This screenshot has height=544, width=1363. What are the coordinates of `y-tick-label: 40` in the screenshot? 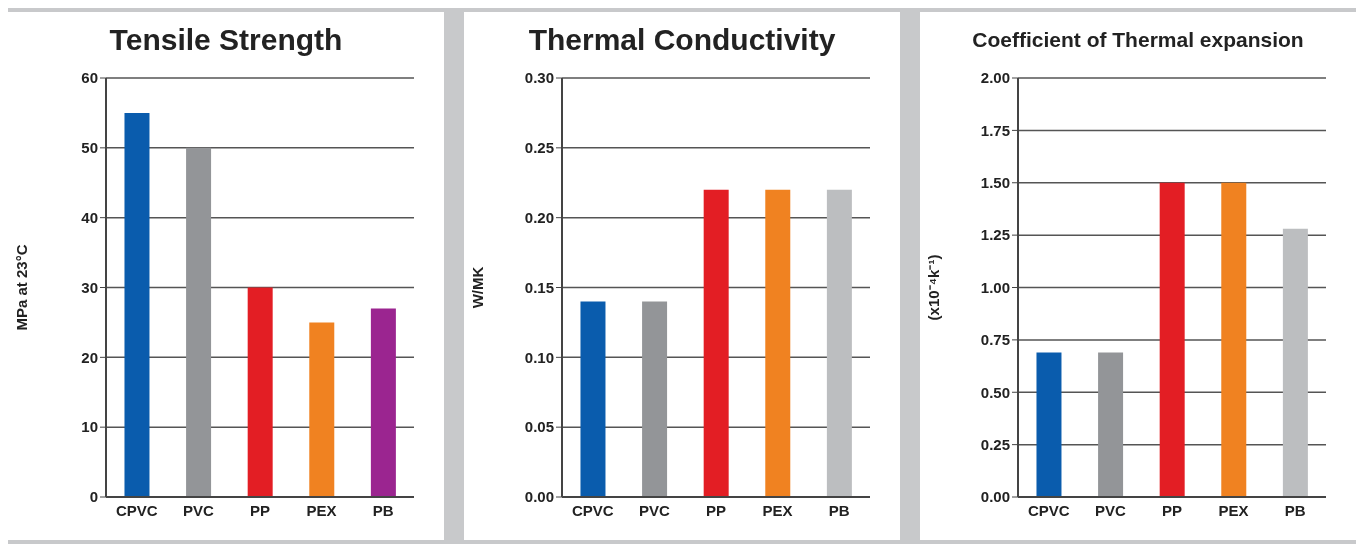 It's located at (89, 217).